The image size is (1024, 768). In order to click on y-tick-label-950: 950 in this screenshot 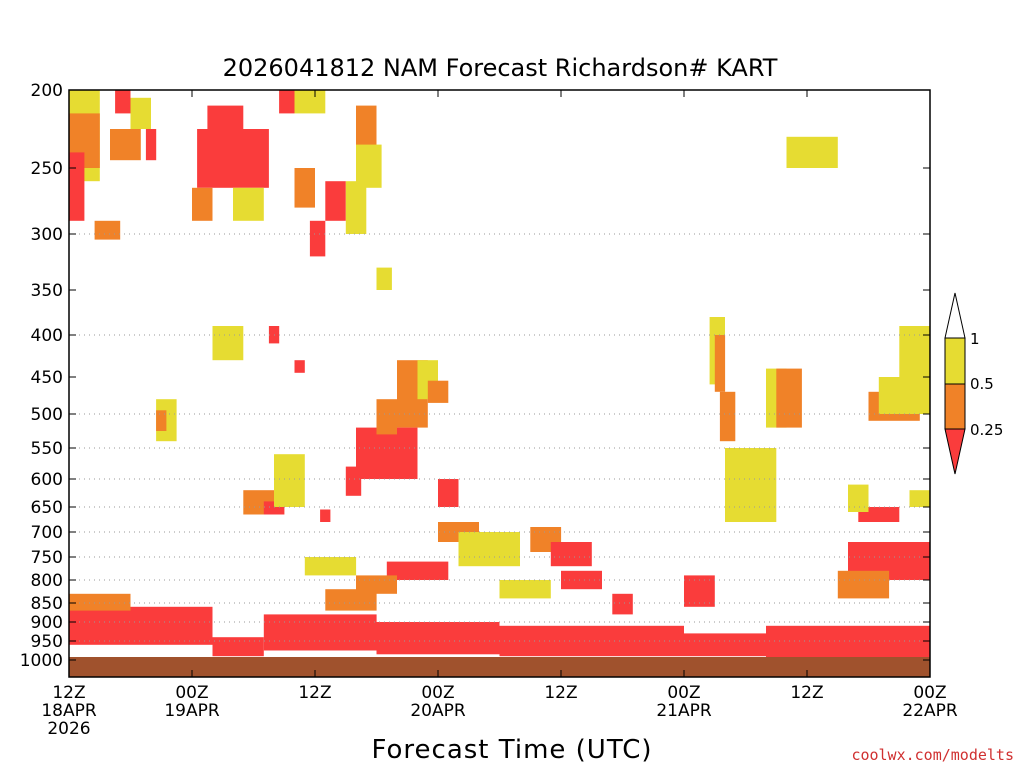, I will do `click(47, 642)`.